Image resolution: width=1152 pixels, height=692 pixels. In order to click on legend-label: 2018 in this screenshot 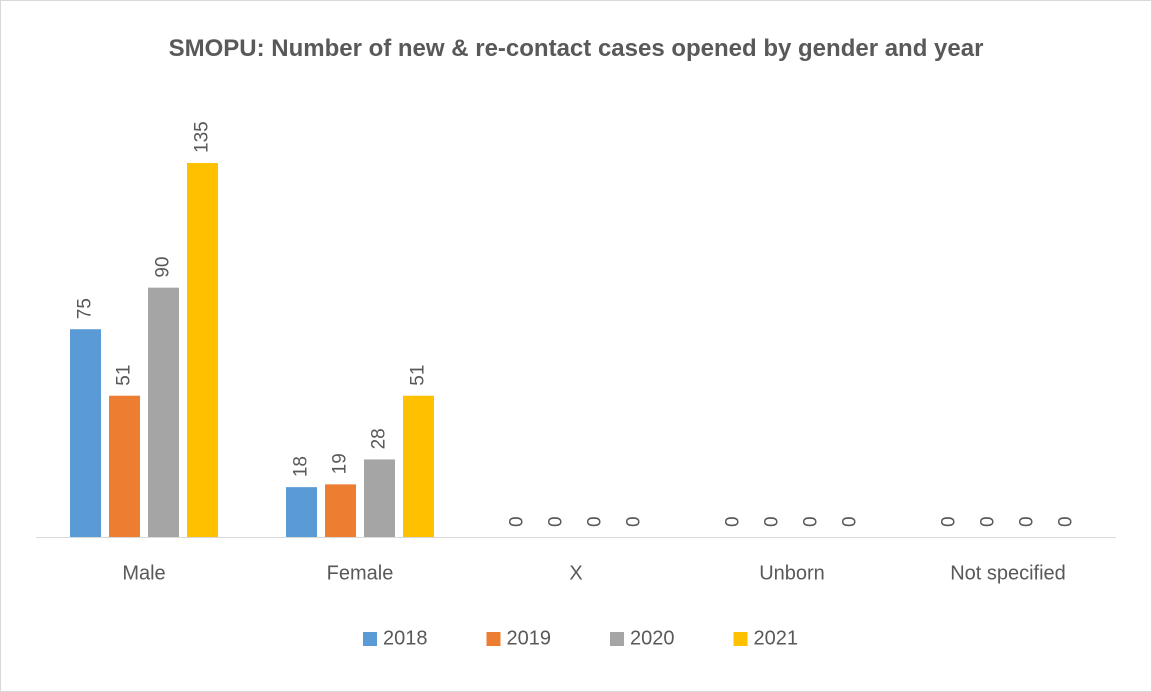, I will do `click(405, 638)`.